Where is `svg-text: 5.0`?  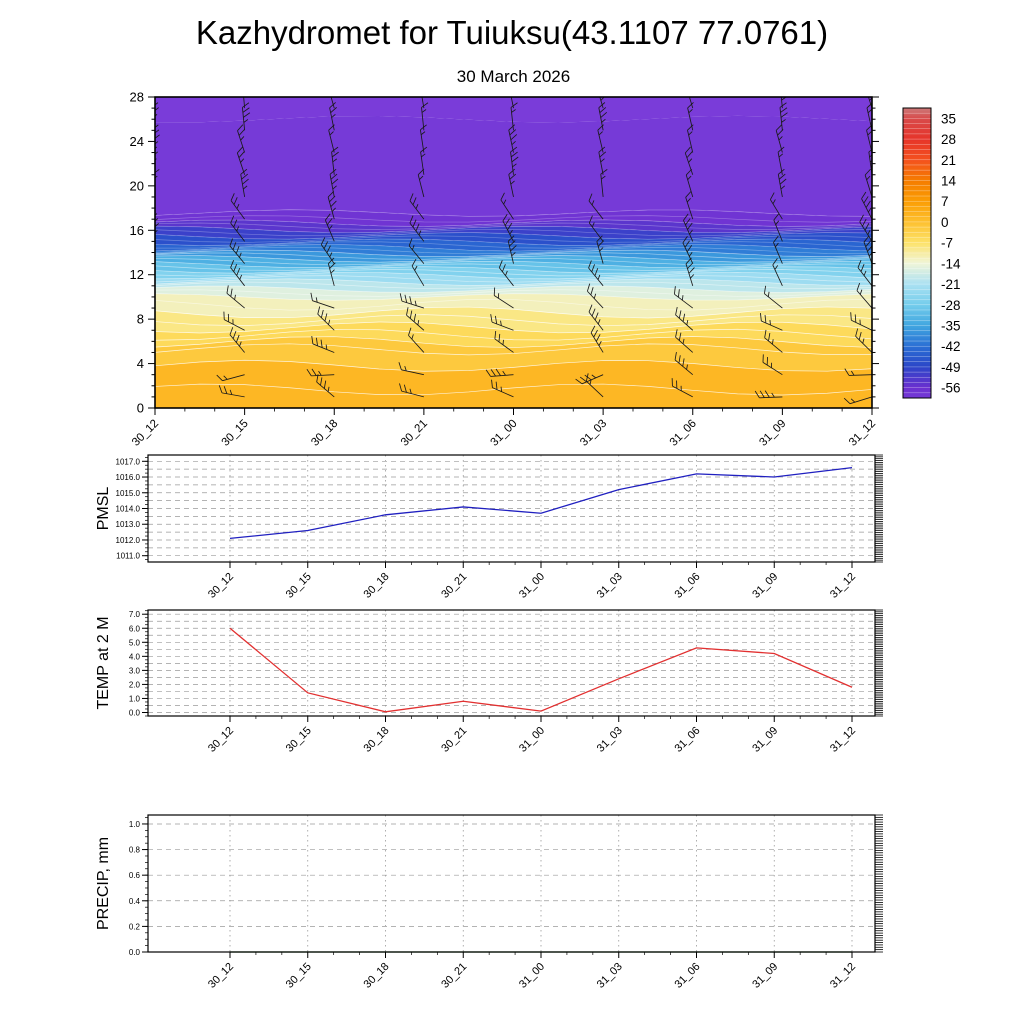
svg-text: 5.0 is located at coordinates (135, 642).